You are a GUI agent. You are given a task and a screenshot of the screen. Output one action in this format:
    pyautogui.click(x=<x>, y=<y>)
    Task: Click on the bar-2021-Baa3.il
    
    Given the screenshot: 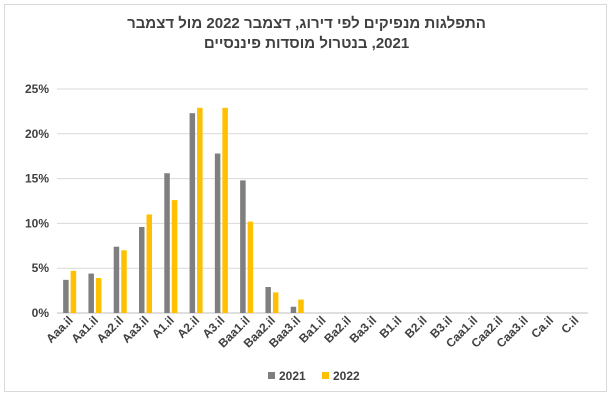 What is the action you would take?
    pyautogui.click(x=293, y=309)
    